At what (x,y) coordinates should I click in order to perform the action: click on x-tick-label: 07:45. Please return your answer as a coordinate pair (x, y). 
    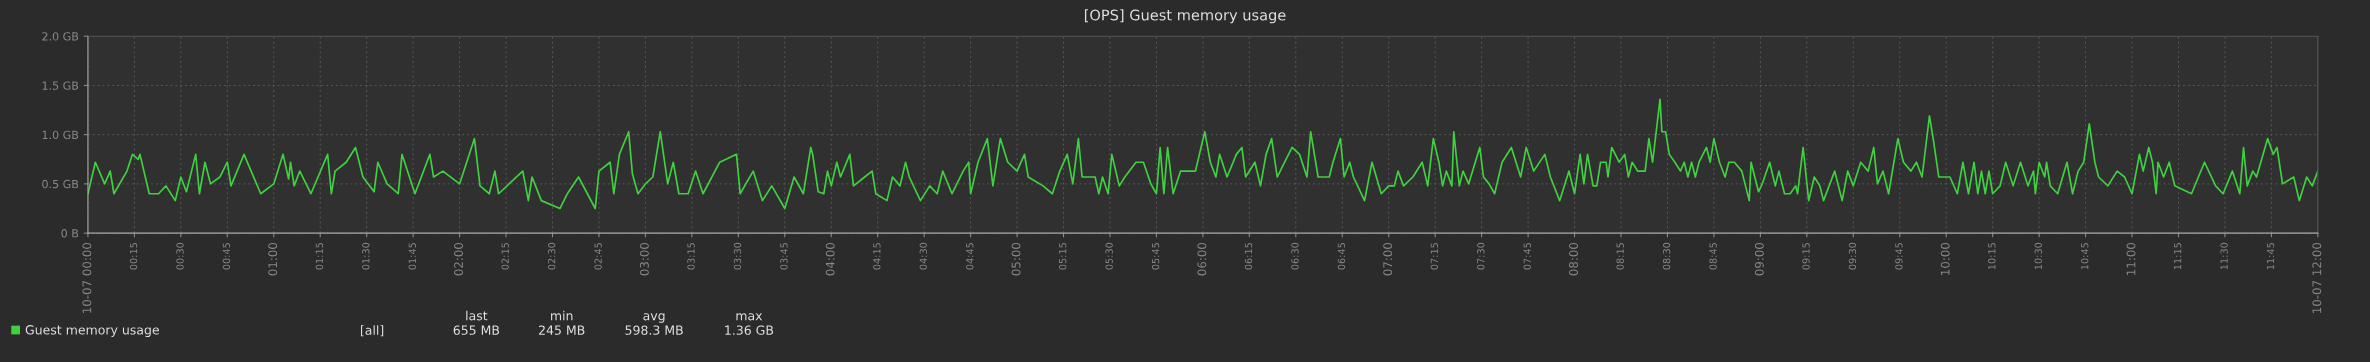
    Looking at the image, I should click on (1527, 256).